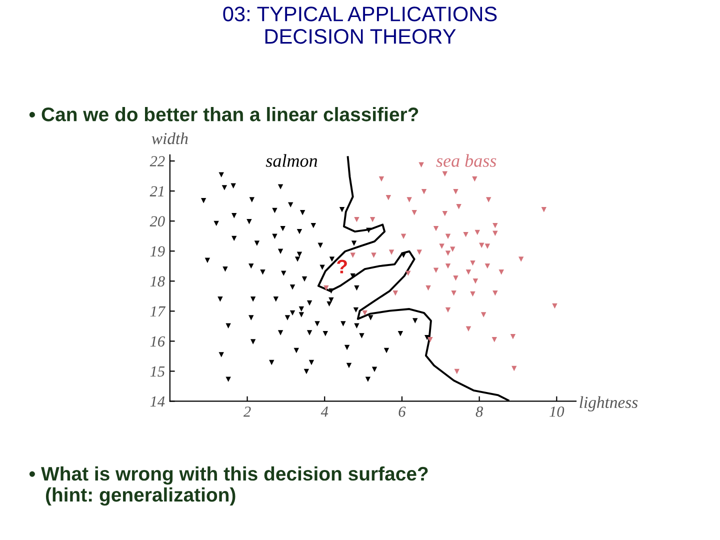 This screenshot has width=720, height=540. Describe the element at coordinates (360, 25) in the screenshot. I see `chart-title: 03: TYPICAL APPLICATIONS DECISION THEORY` at that location.